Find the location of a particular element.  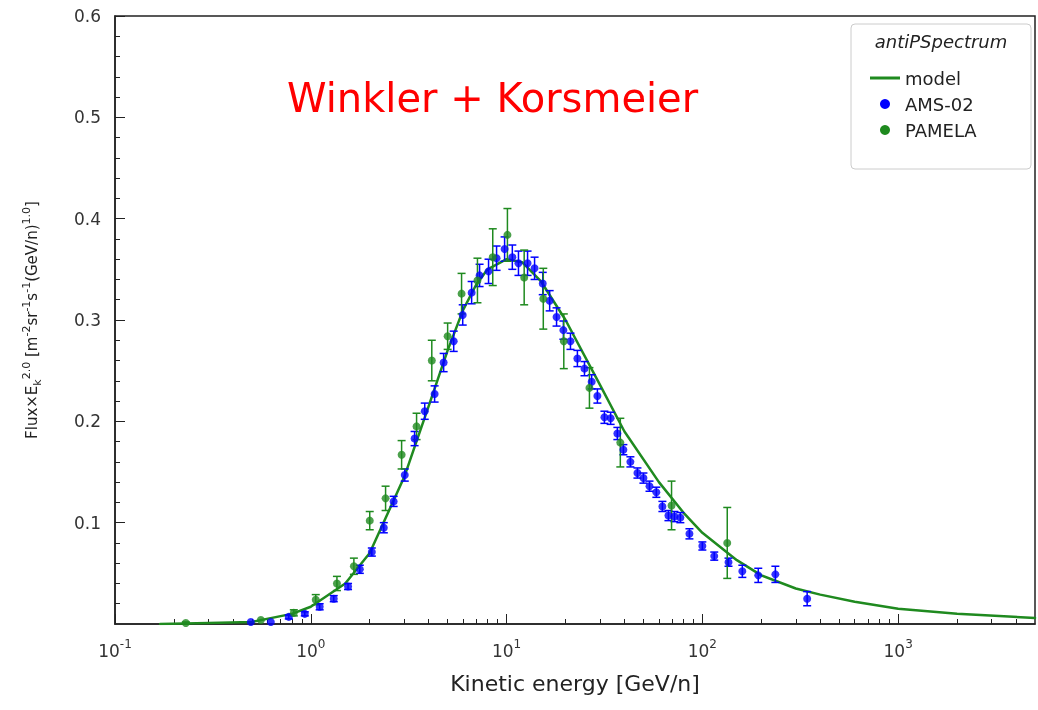

y-tick-label: 0.2 is located at coordinates (87, 421).